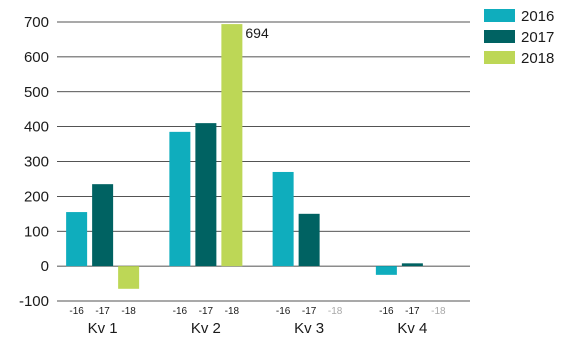 The height and width of the screenshot is (338, 567). Describe the element at coordinates (412, 328) in the screenshot. I see `category-label: Kv 4` at that location.